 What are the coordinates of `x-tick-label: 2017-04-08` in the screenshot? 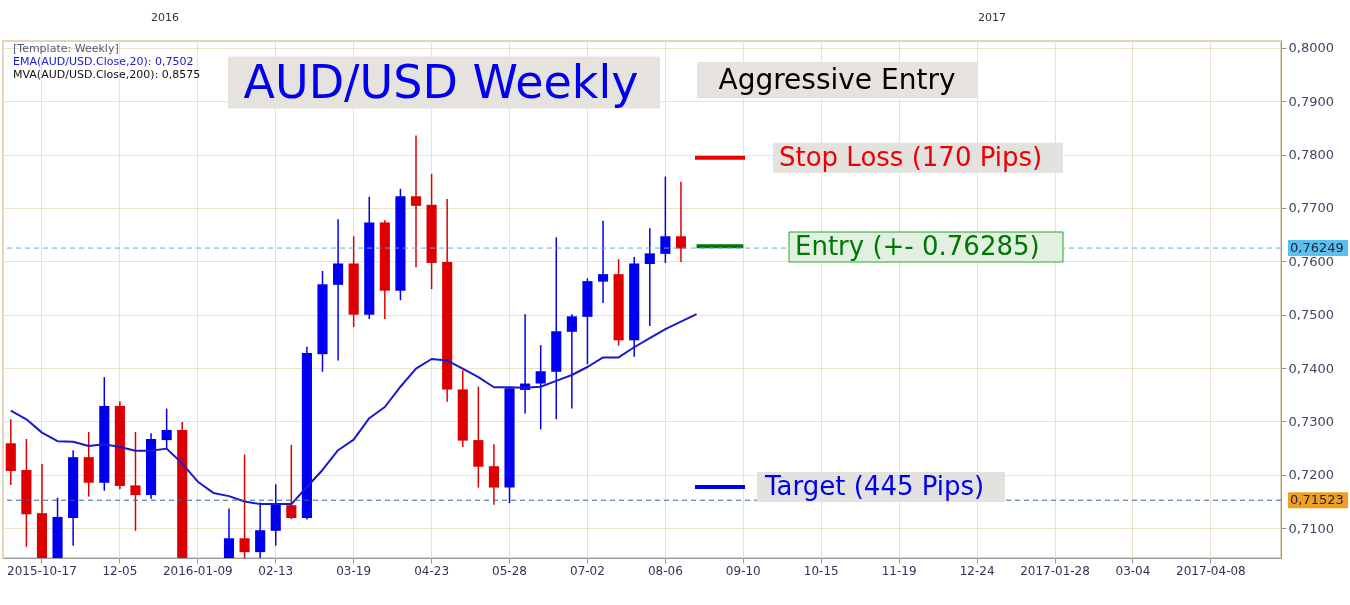 It's located at (1210, 570).